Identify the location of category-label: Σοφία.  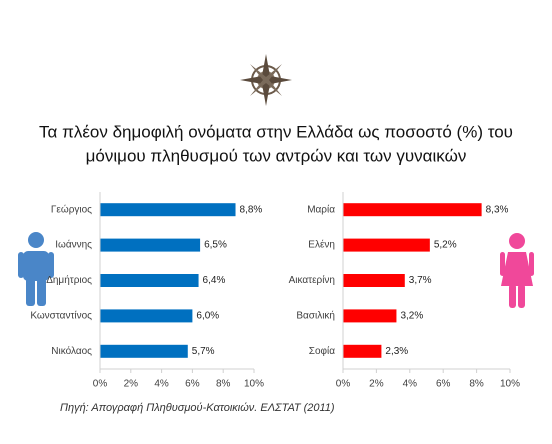
(322, 351).